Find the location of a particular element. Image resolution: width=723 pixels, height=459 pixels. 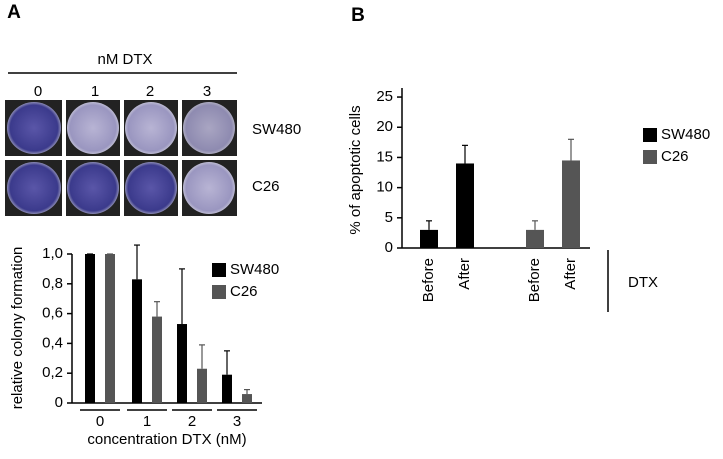

plate-header: nM DTX is located at coordinates (124, 59).